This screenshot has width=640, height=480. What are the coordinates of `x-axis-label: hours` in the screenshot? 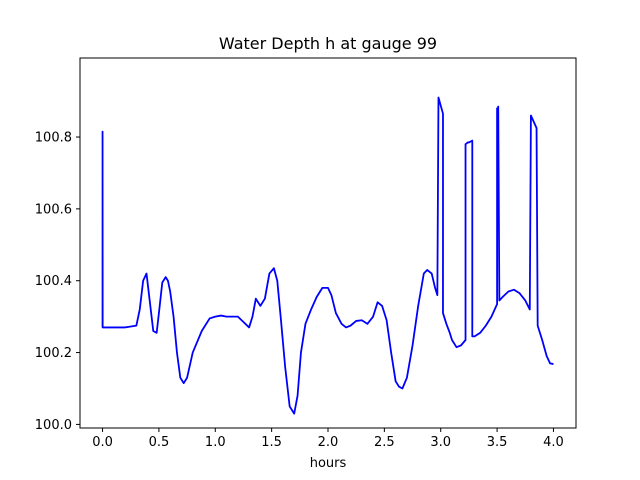 It's located at (328, 463).